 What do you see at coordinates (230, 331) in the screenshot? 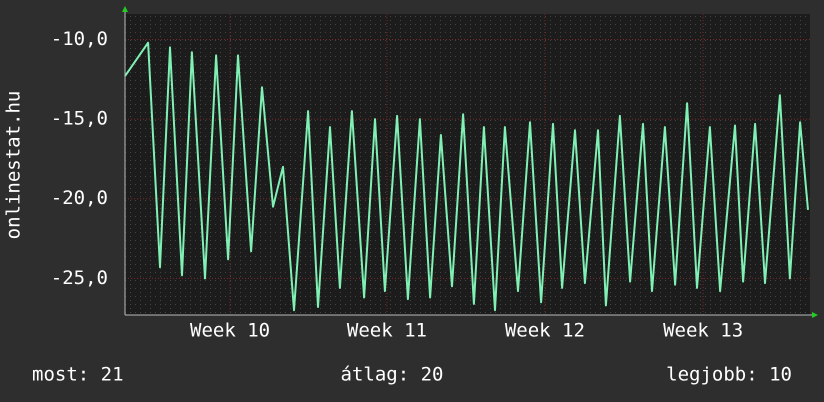
I see `x-tick-label: Week 10` at bounding box center [230, 331].